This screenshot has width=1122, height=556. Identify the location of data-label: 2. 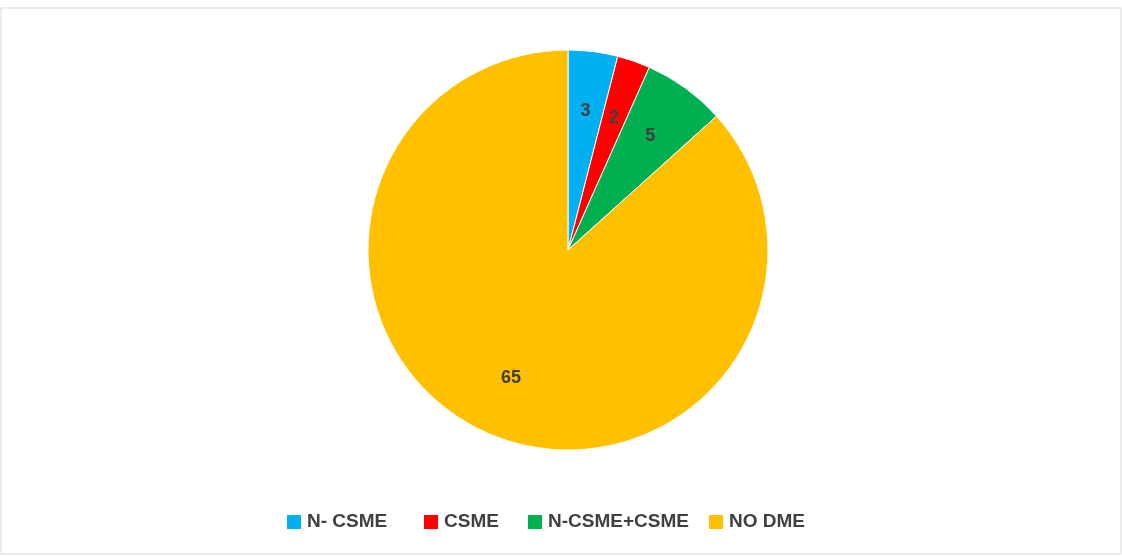
(614, 116).